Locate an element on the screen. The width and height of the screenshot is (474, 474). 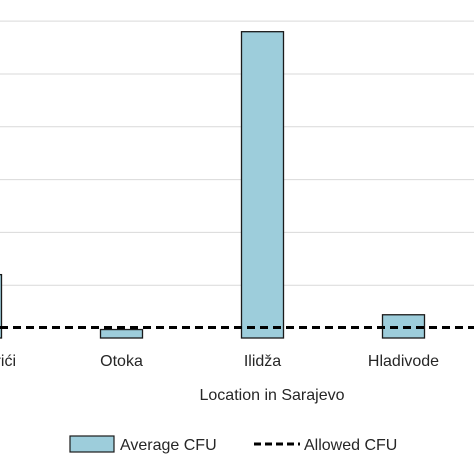
legend-swatch-average-cfu is located at coordinates (92, 444).